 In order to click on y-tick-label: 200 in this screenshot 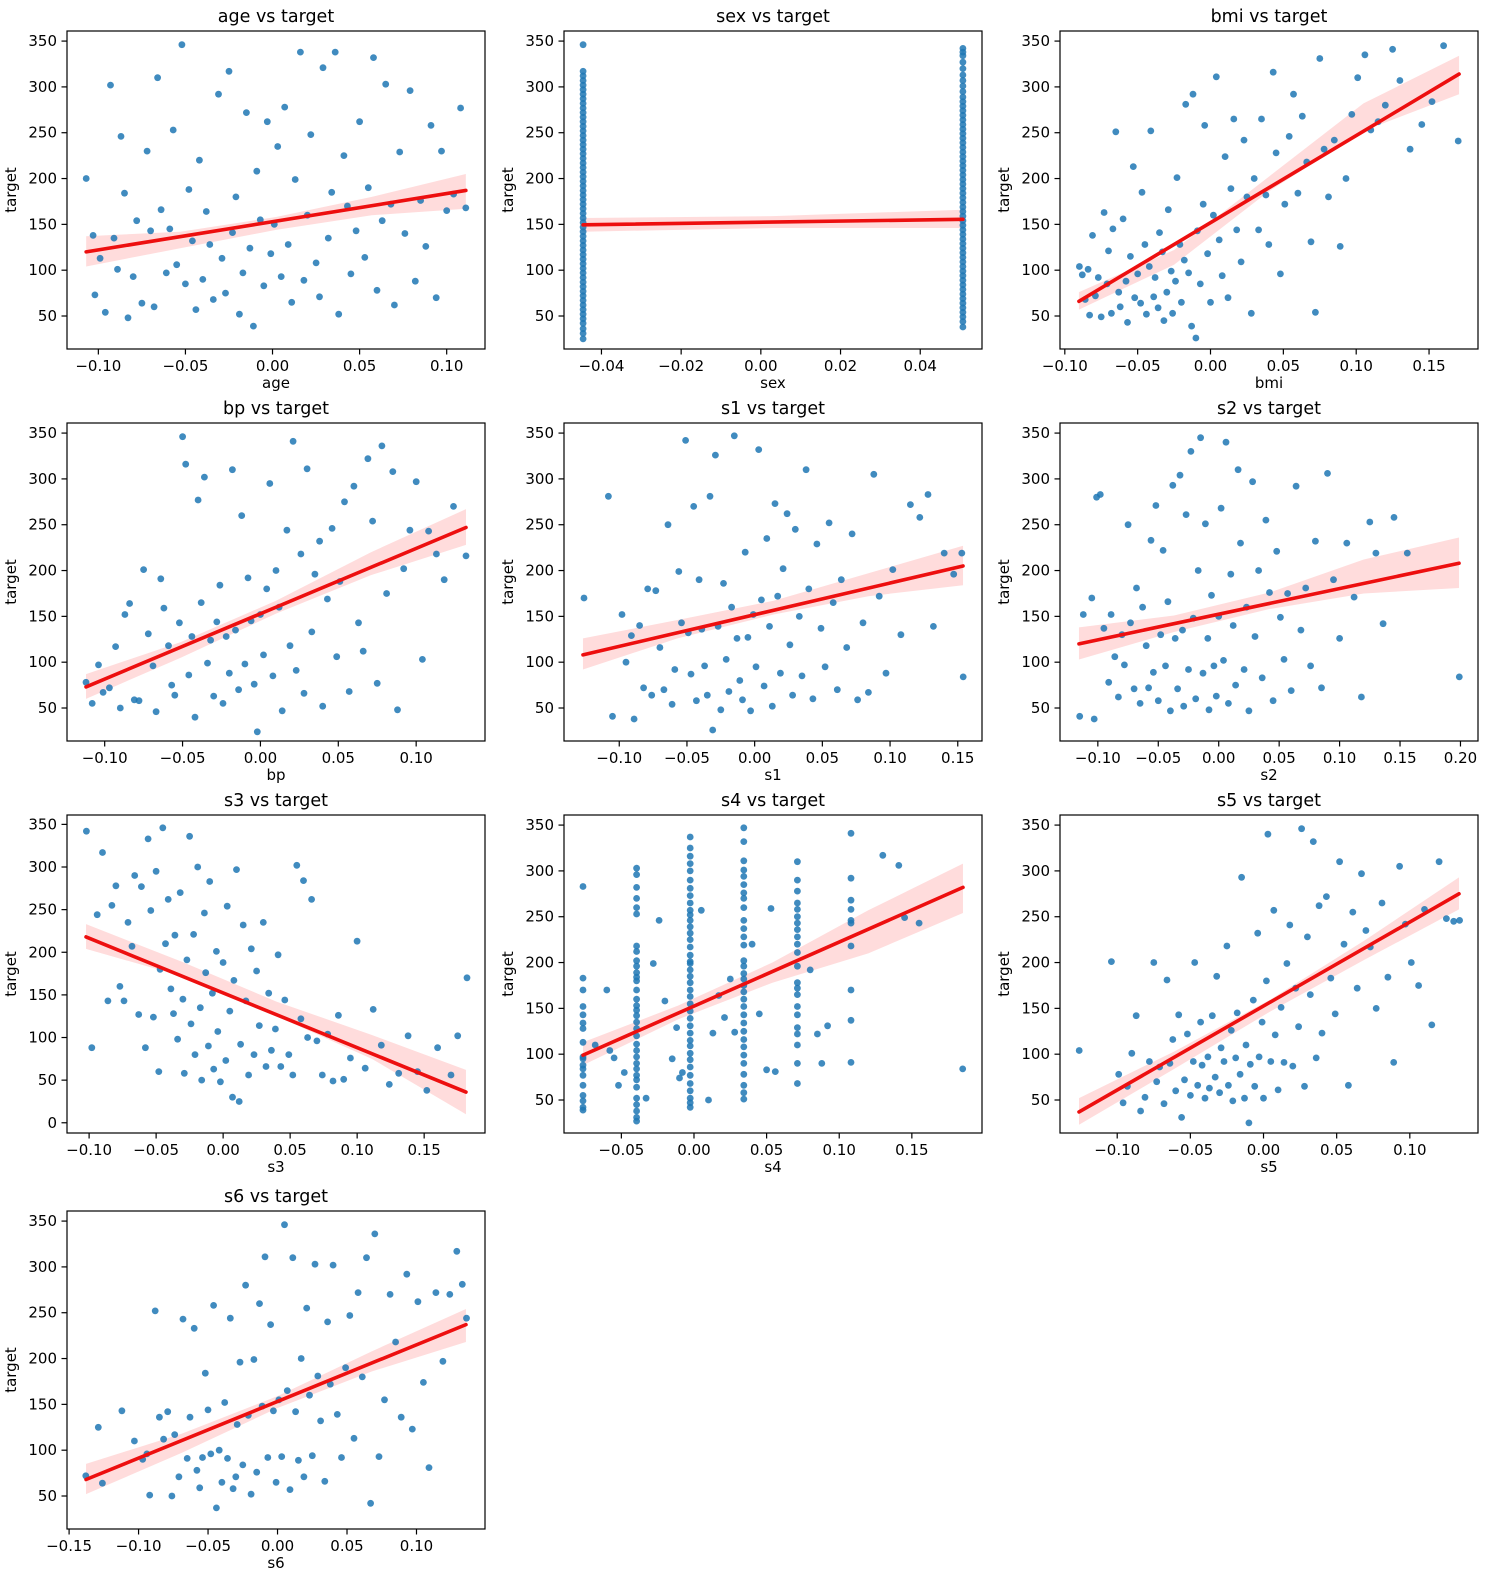, I will do `click(1035, 179)`.